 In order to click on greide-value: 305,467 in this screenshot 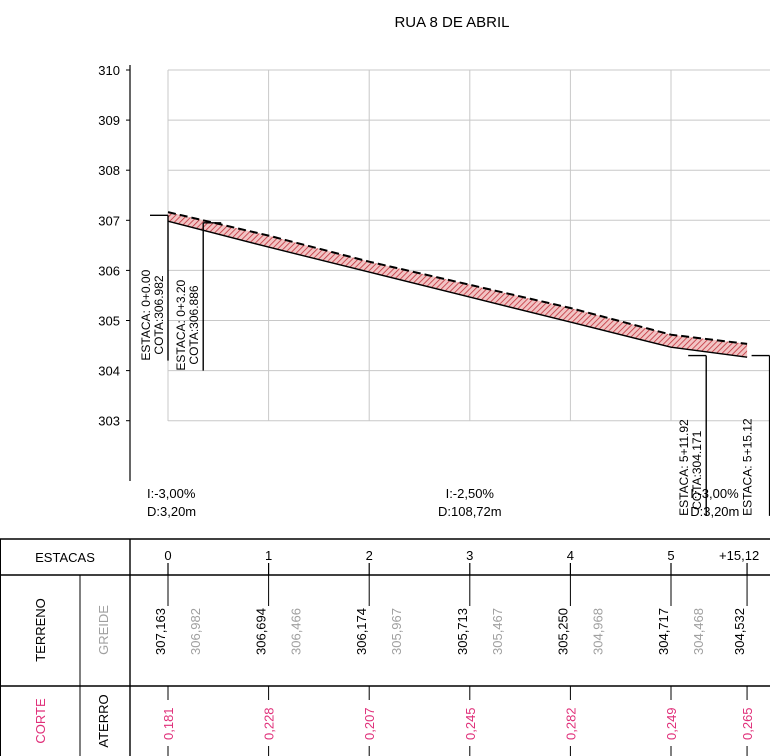, I will do `click(497, 631)`.